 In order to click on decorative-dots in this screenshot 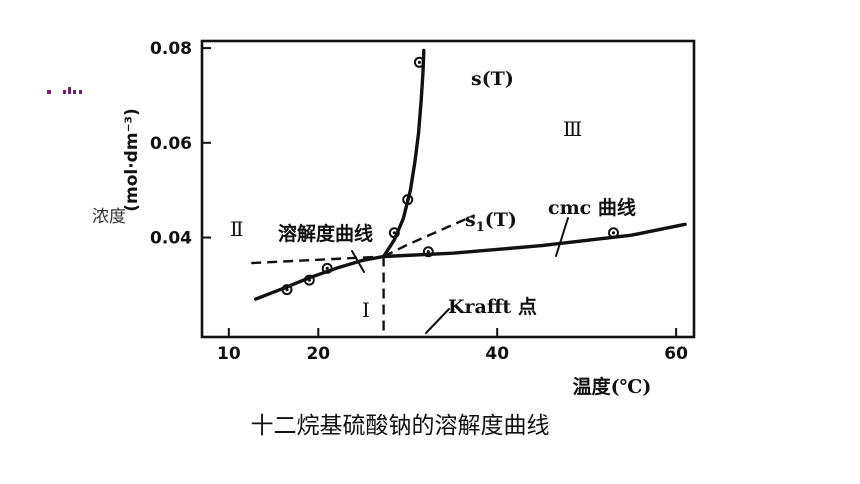, I will do `click(64, 90)`.